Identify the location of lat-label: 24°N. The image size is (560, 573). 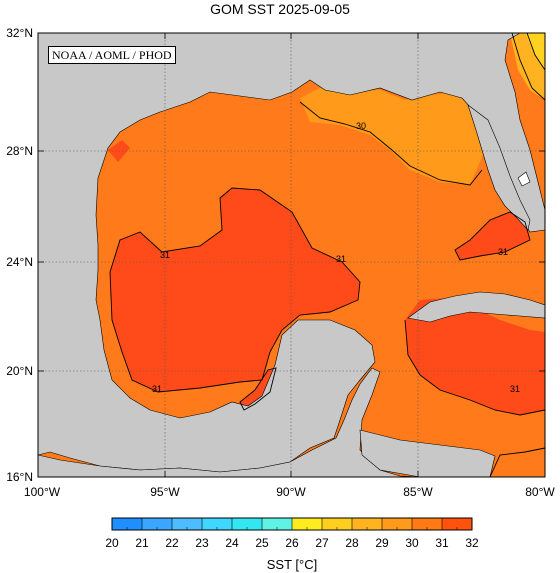
(19, 262).